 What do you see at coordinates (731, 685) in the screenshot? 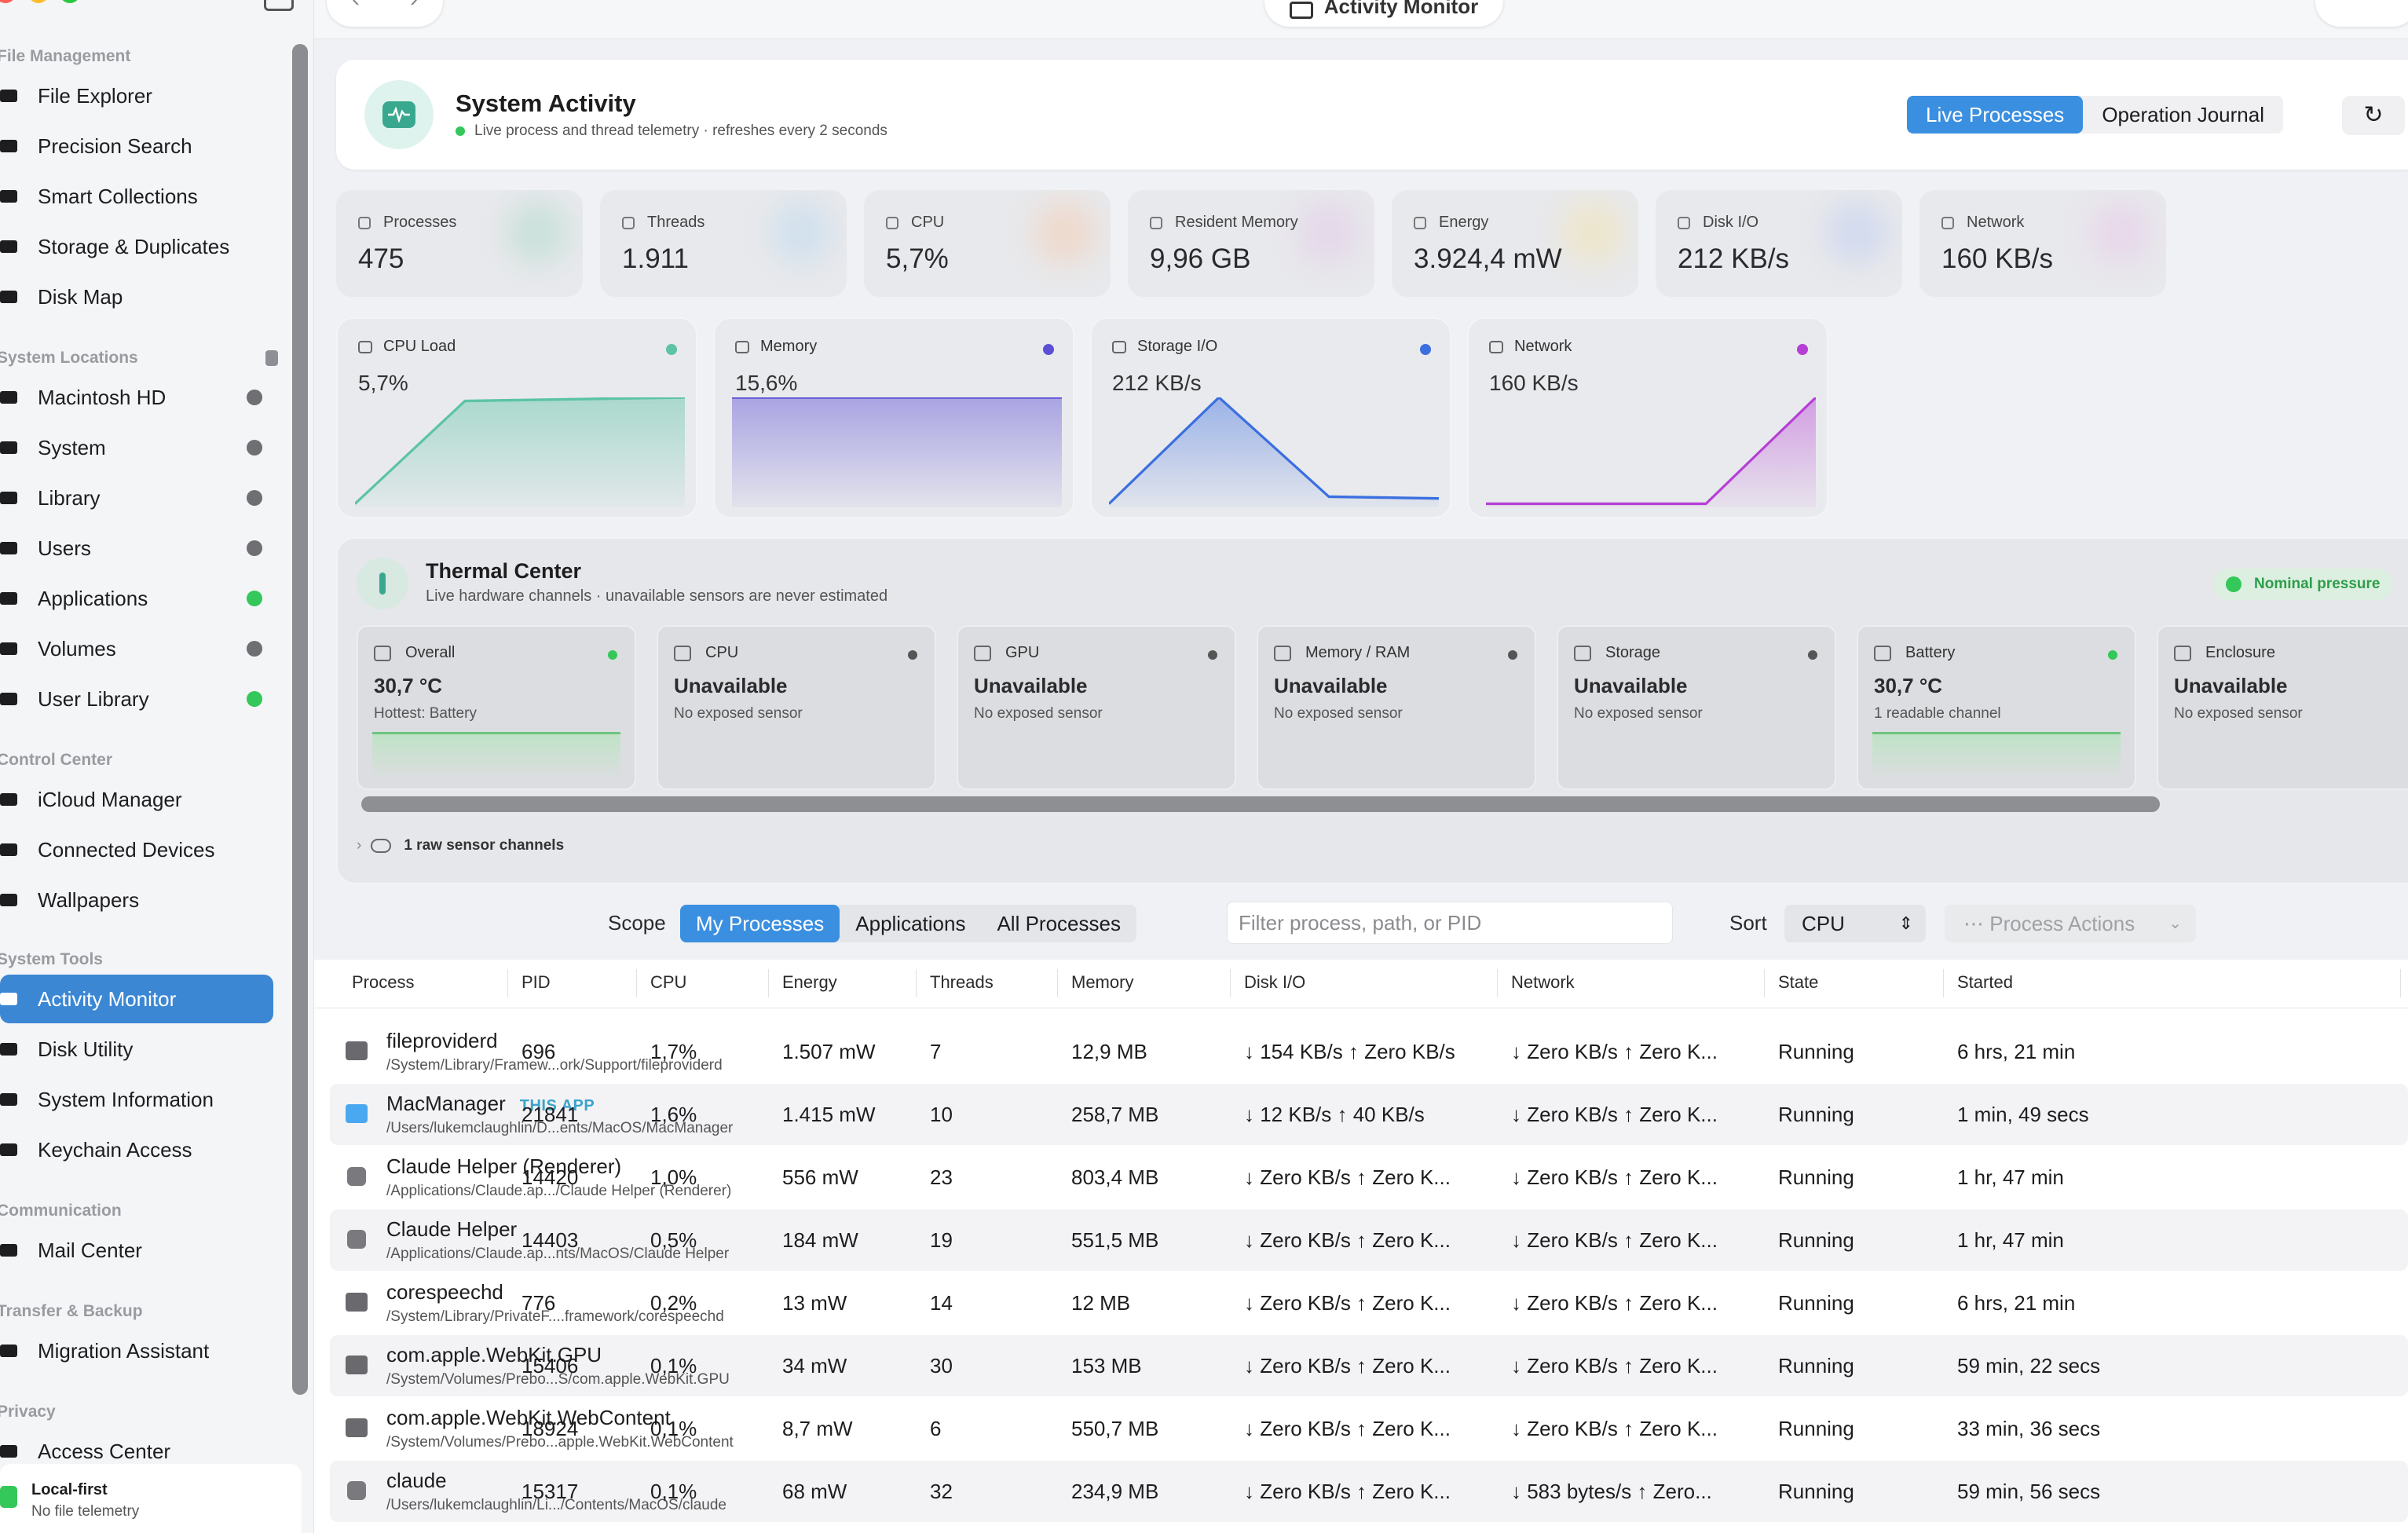
I see `thermal-card-value: Unavailable` at bounding box center [731, 685].